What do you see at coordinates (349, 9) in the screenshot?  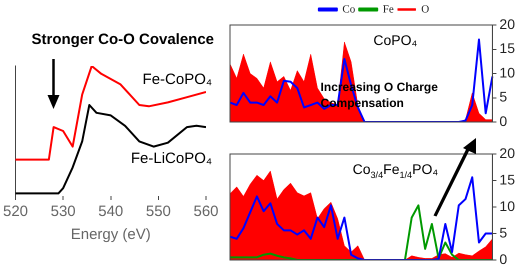 I see `legend-label: Co` at bounding box center [349, 9].